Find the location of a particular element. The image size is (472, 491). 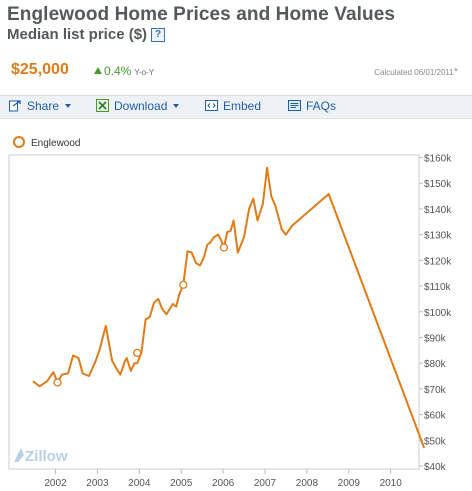

watermark-text: Zillow is located at coordinates (46, 456).